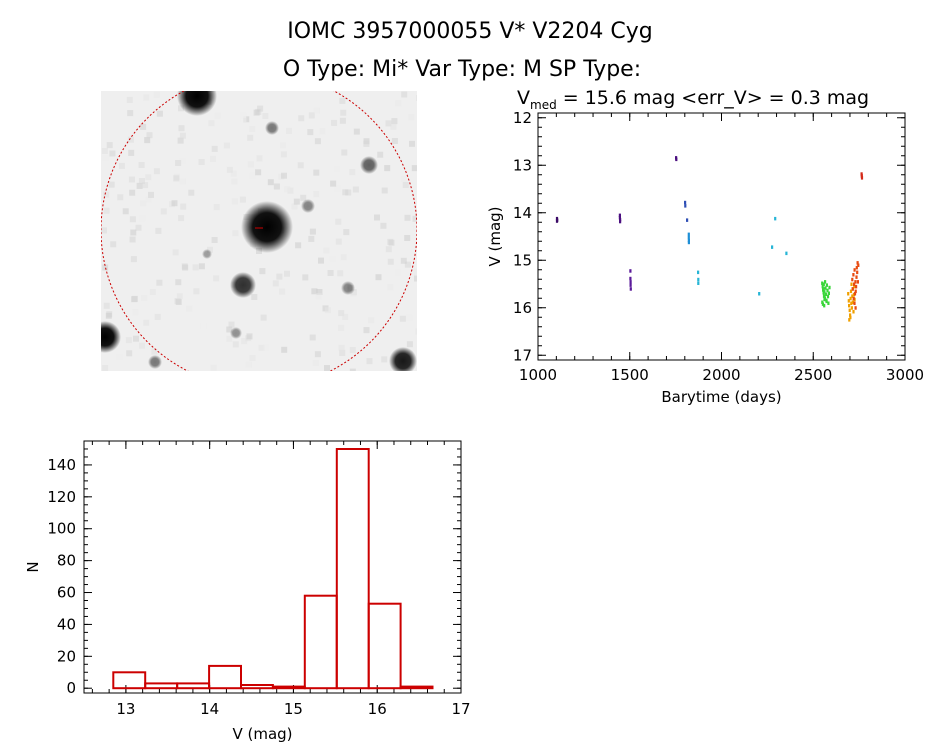 The height and width of the screenshot is (747, 944). Describe the element at coordinates (66, 624) in the screenshot. I see `hist-y-tick-label: 40` at that location.